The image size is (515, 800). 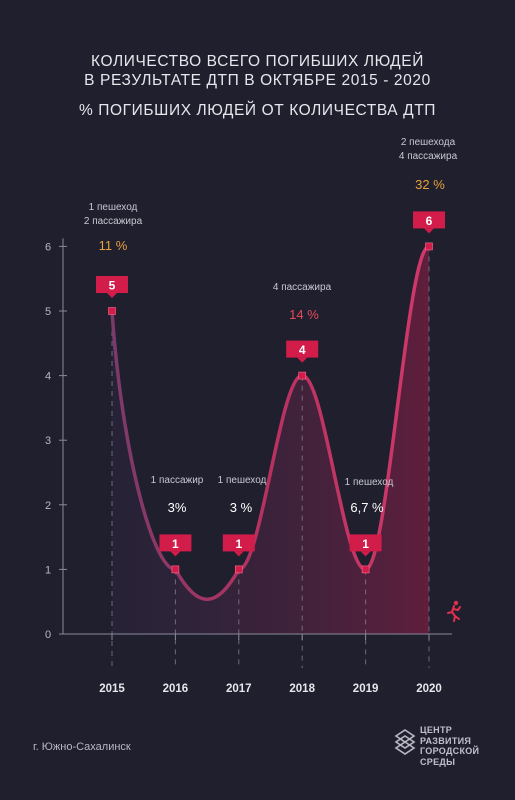 I want to click on x-tick-label: 2019, so click(x=366, y=689).